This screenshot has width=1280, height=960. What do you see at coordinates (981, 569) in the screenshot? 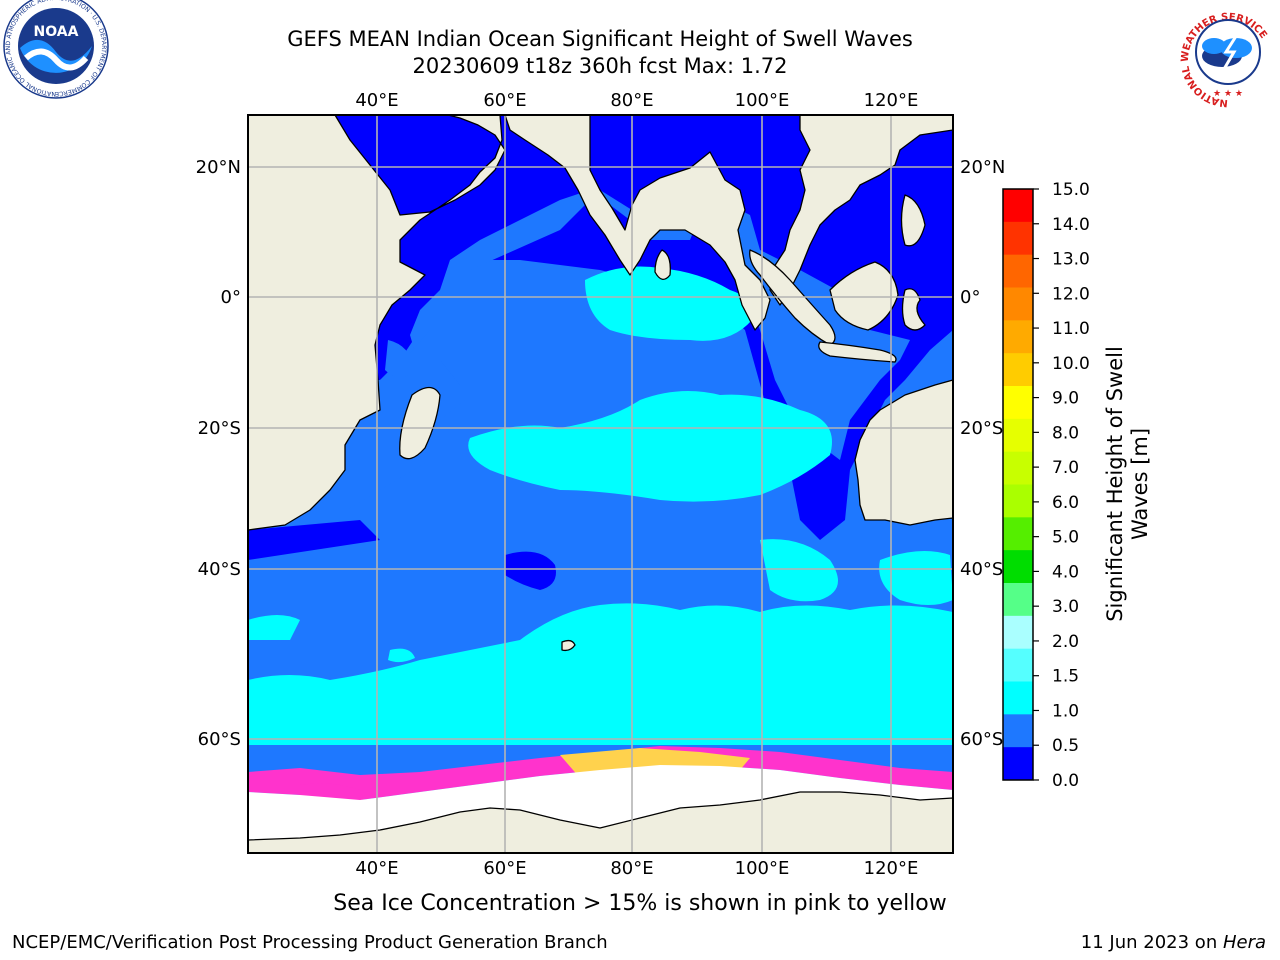
I see `lat-label-right: 40°S` at bounding box center [981, 569].